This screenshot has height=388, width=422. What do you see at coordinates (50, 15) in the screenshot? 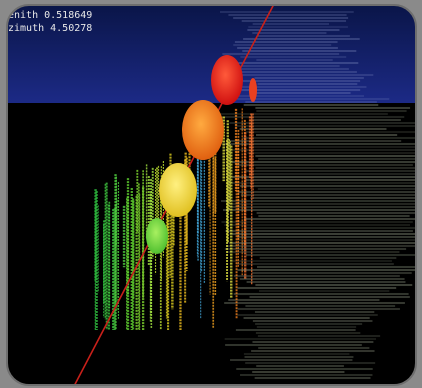
I see `zenith-label: enith 0.518649` at bounding box center [50, 15].